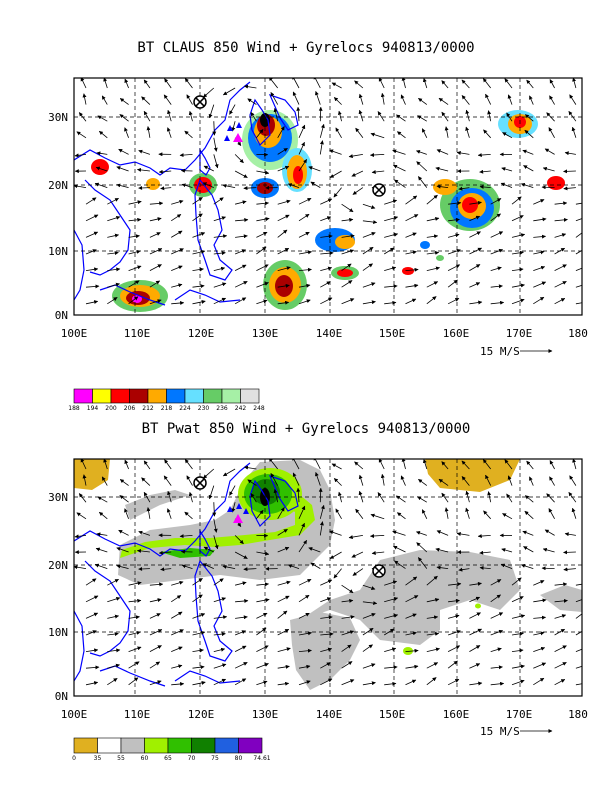  I want to click on colorbar-label: 224, so click(185, 408).